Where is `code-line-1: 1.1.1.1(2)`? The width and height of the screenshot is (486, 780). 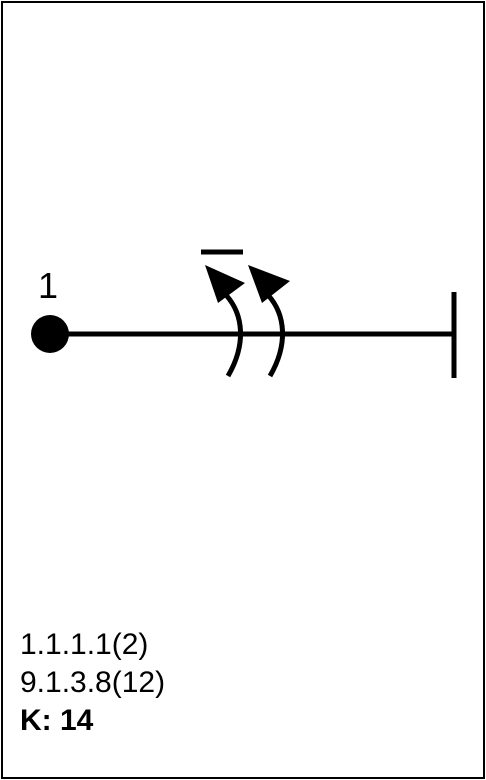 code-line-1: 1.1.1.1(2) is located at coordinates (84, 644).